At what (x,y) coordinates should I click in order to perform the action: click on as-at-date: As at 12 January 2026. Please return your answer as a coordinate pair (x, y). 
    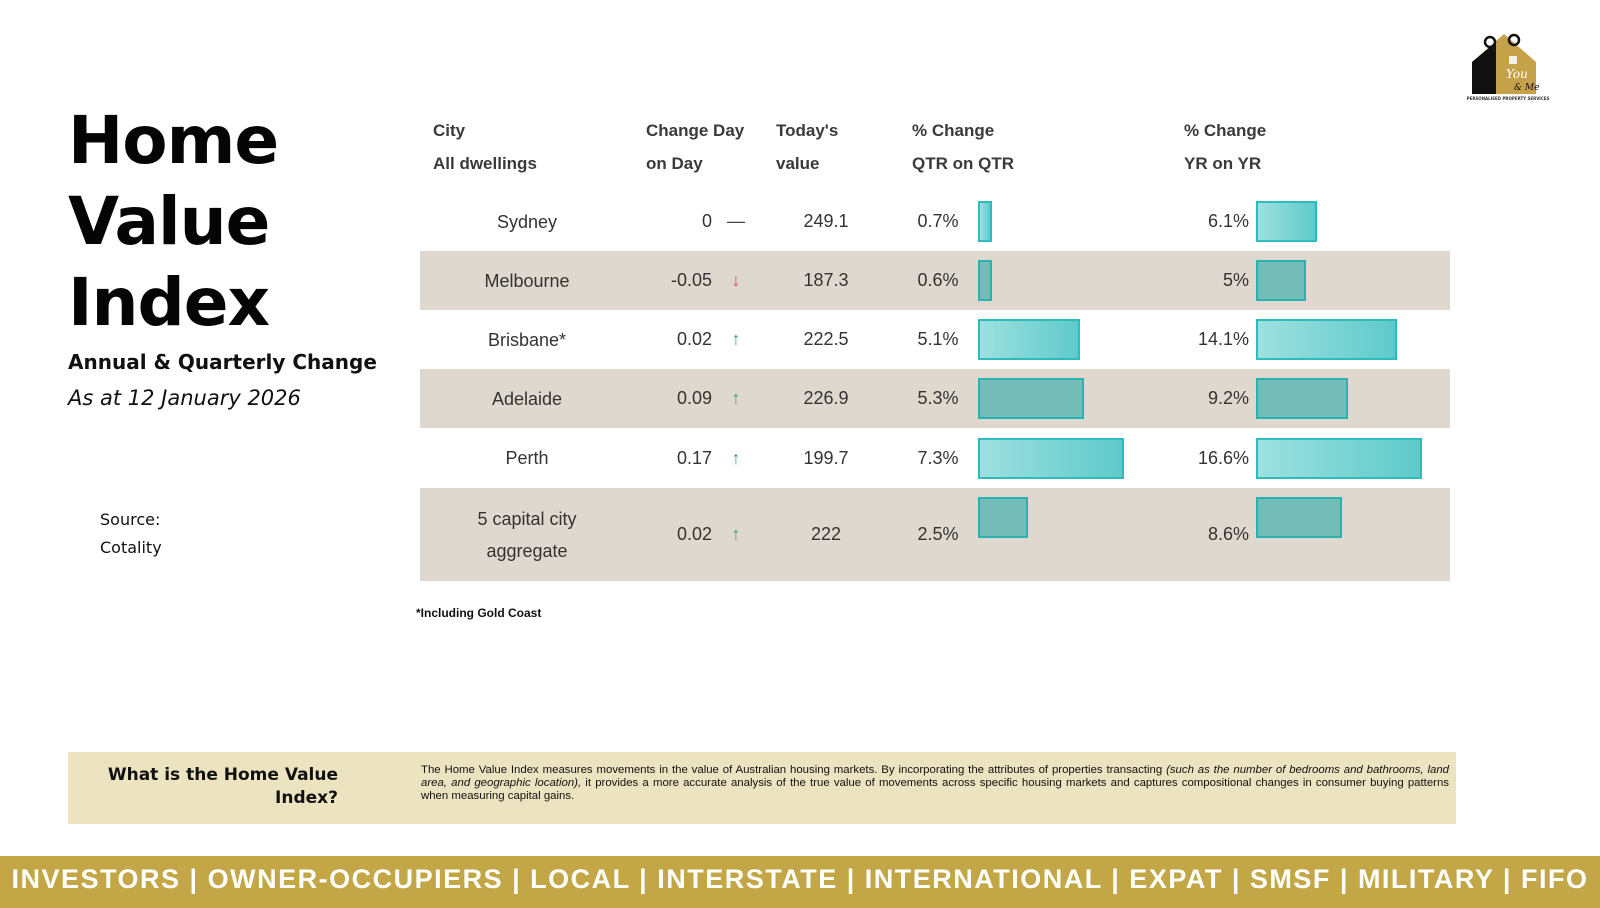
    Looking at the image, I should click on (184, 398).